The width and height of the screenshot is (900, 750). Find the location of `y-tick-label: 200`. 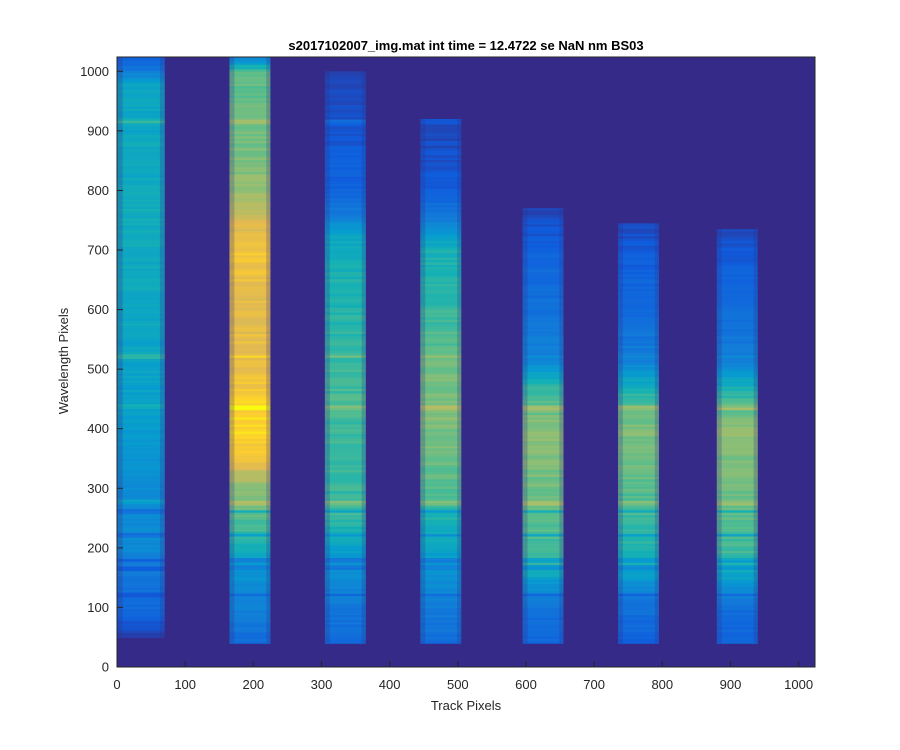

y-tick-label: 200 is located at coordinates (98, 547).